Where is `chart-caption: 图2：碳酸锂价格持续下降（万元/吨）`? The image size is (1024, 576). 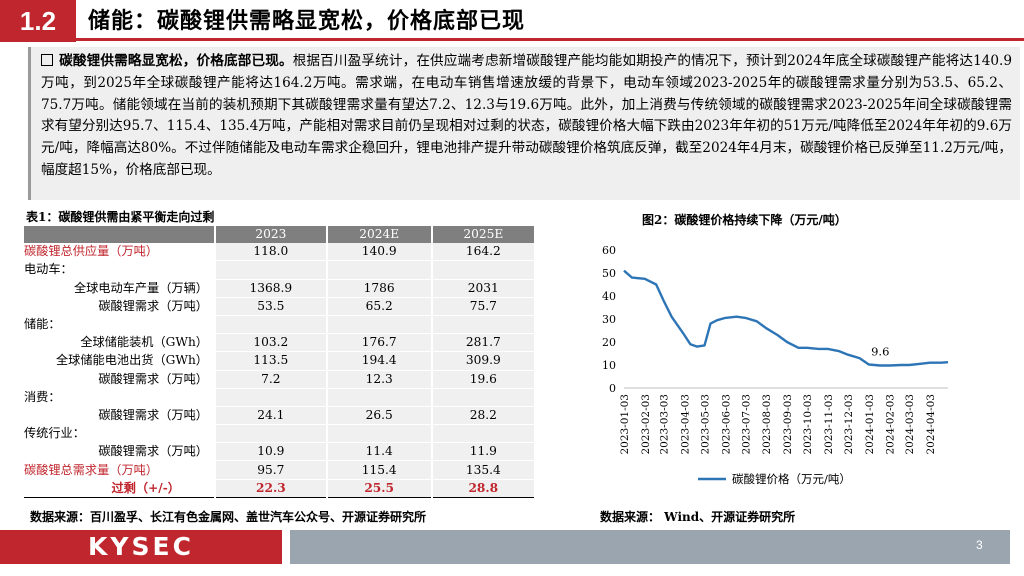 chart-caption: 图2：碳酸锂价格持续下降（万元/吨） is located at coordinates (744, 220).